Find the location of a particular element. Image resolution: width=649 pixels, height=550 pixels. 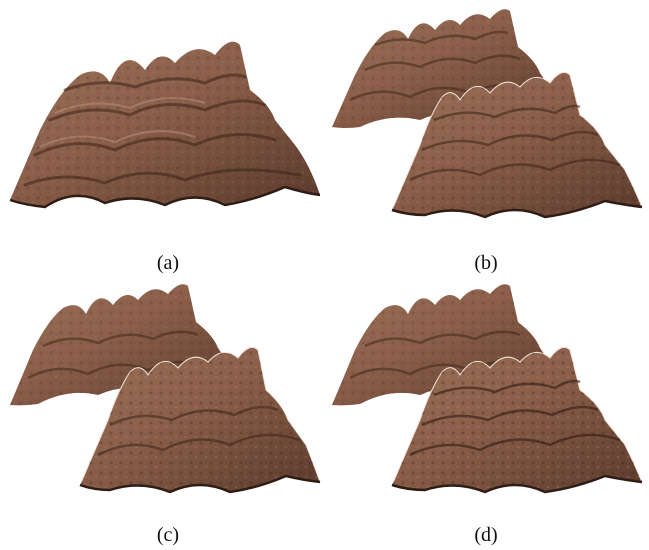

caption-a: (a) is located at coordinates (168, 263).